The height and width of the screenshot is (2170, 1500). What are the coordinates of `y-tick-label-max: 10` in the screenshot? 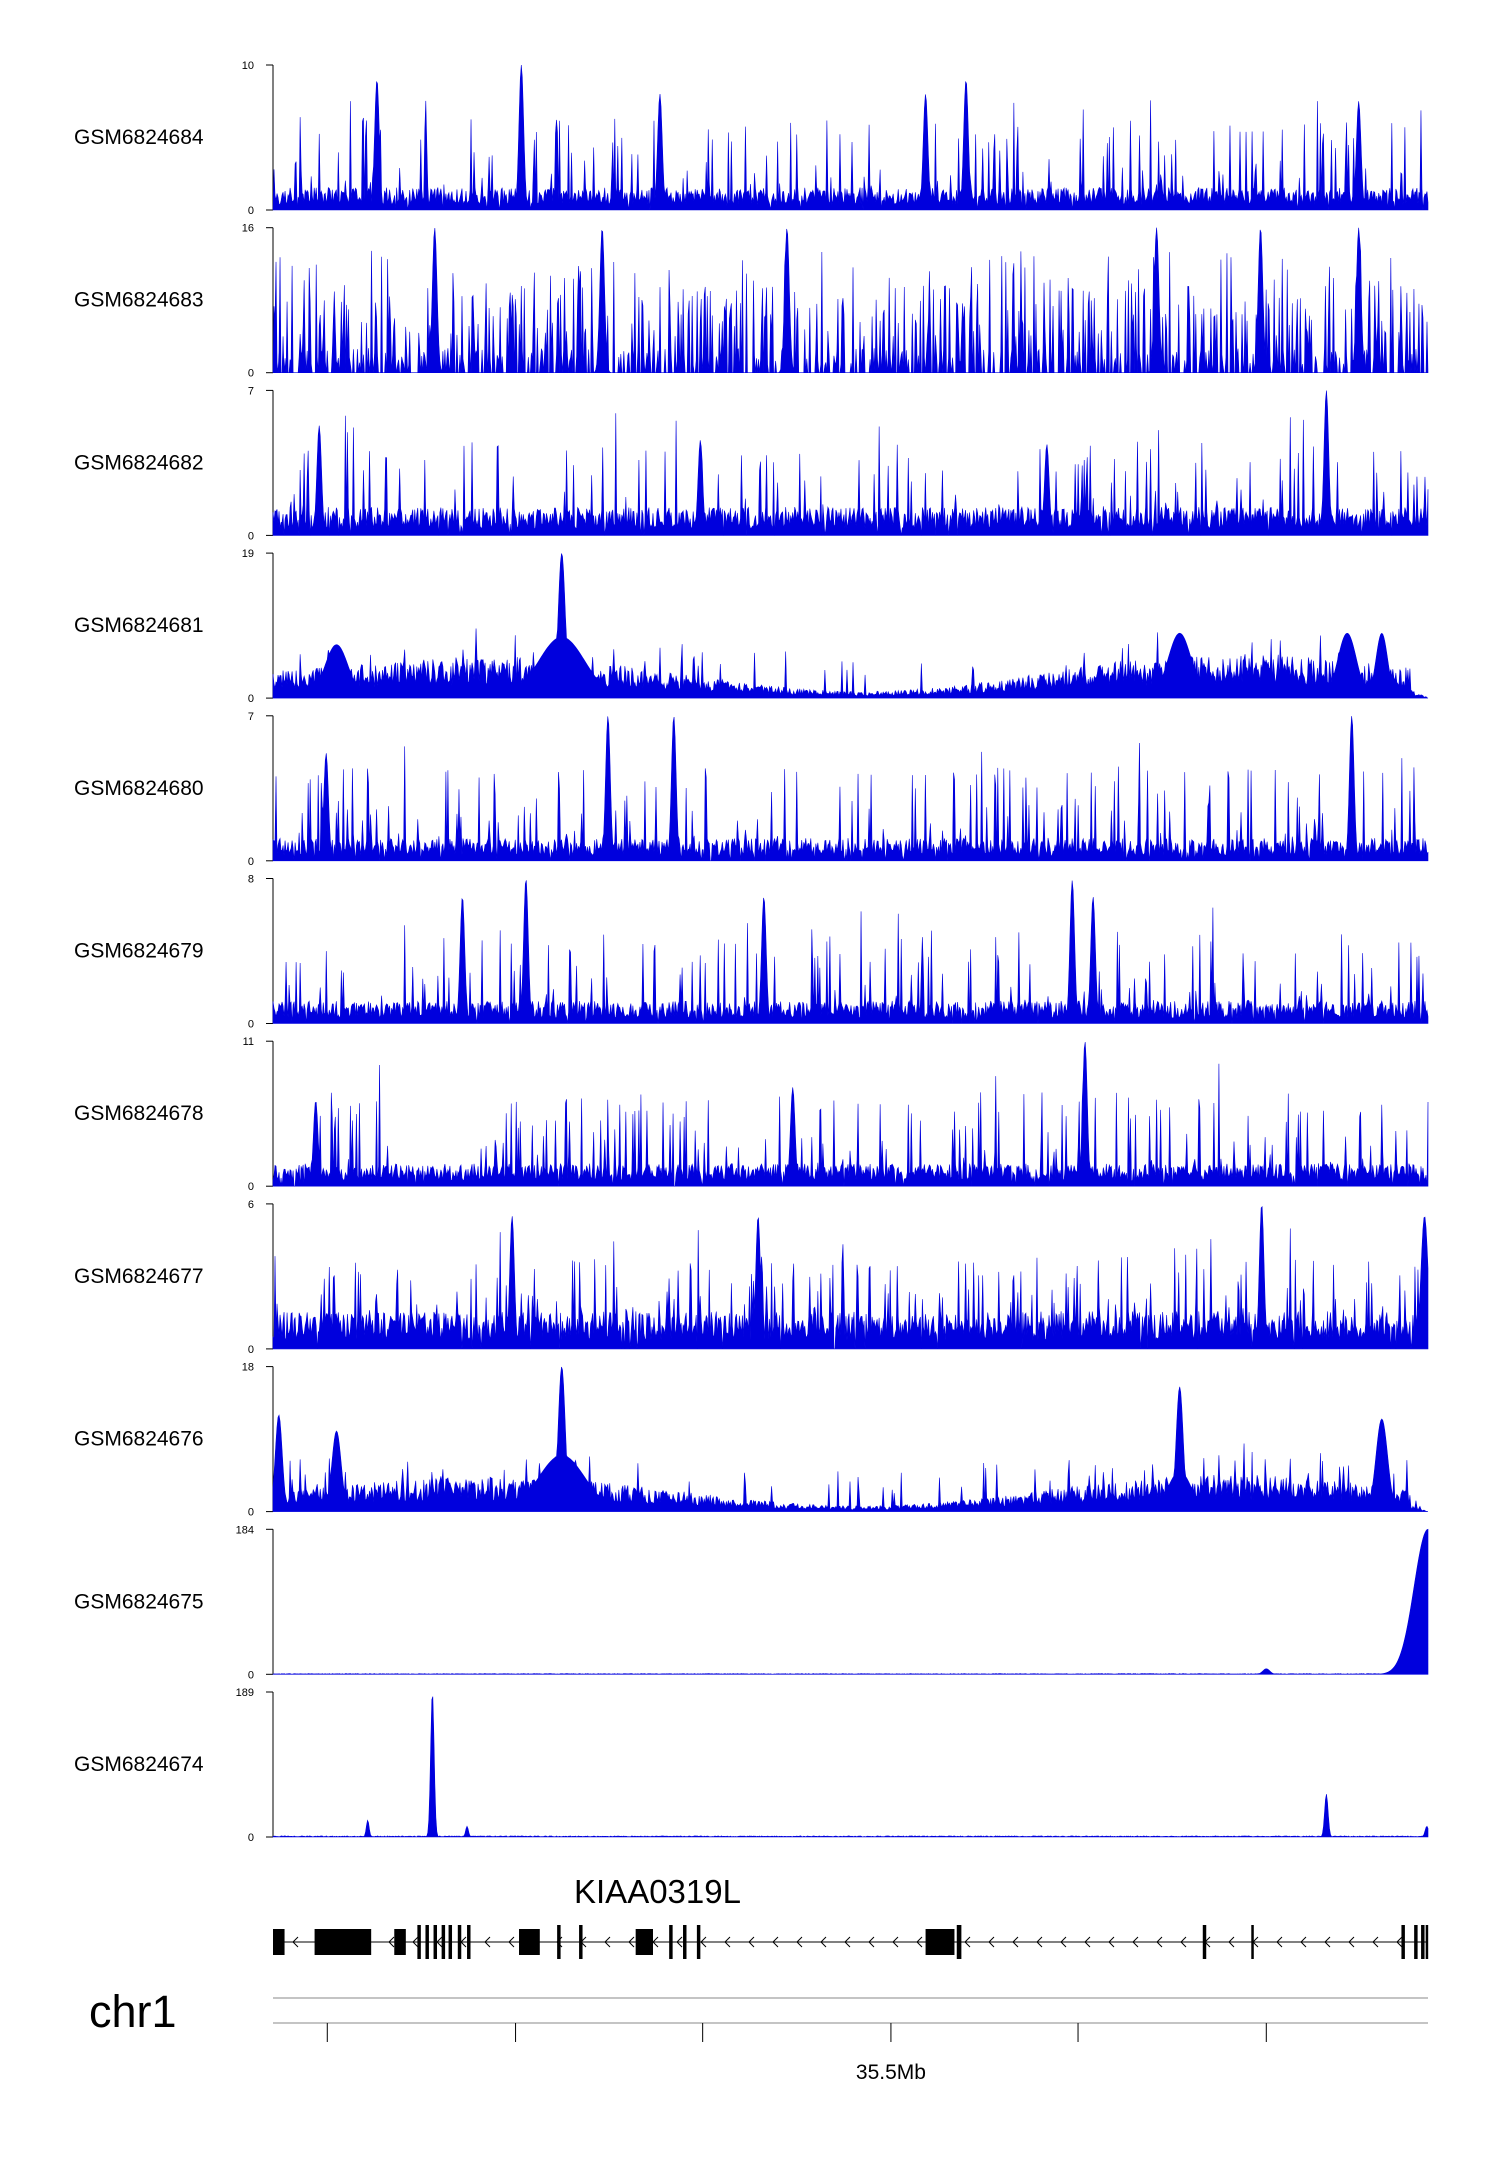 It's located at (248, 66).